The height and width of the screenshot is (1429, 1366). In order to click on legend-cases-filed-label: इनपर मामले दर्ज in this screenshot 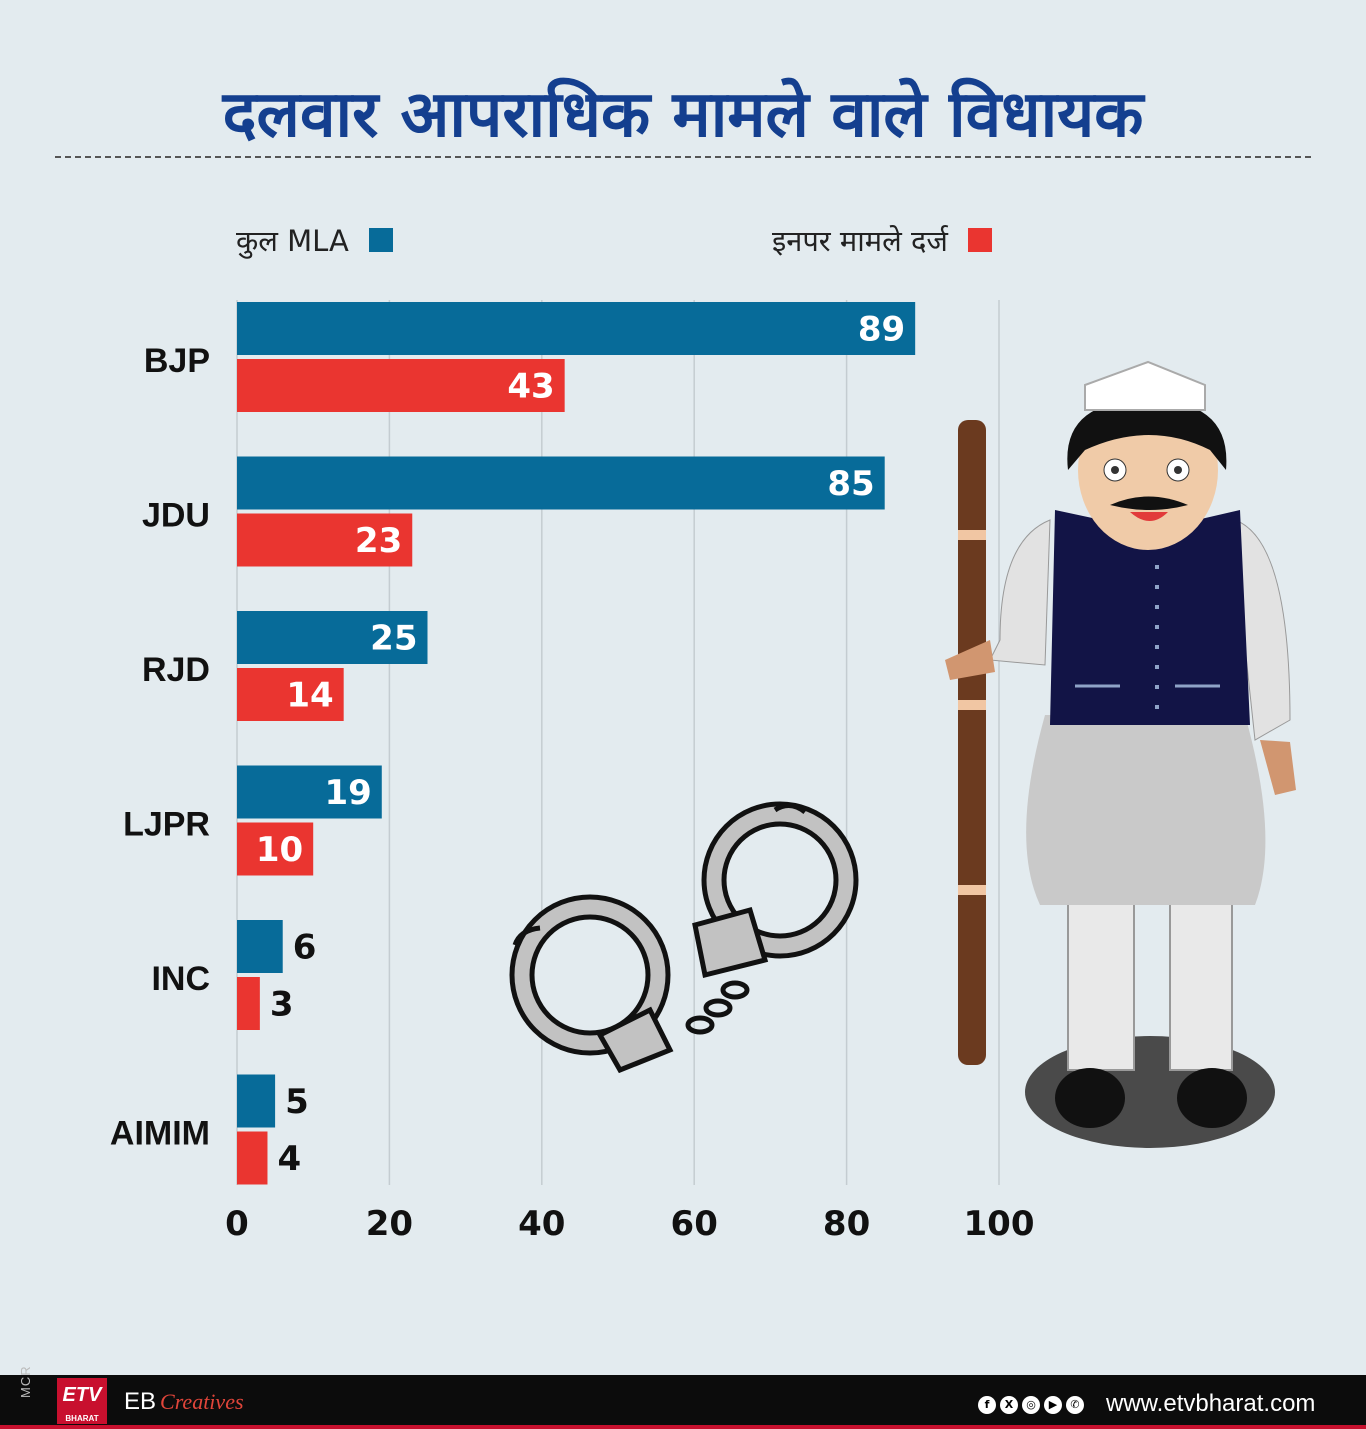, I will do `click(860, 240)`.